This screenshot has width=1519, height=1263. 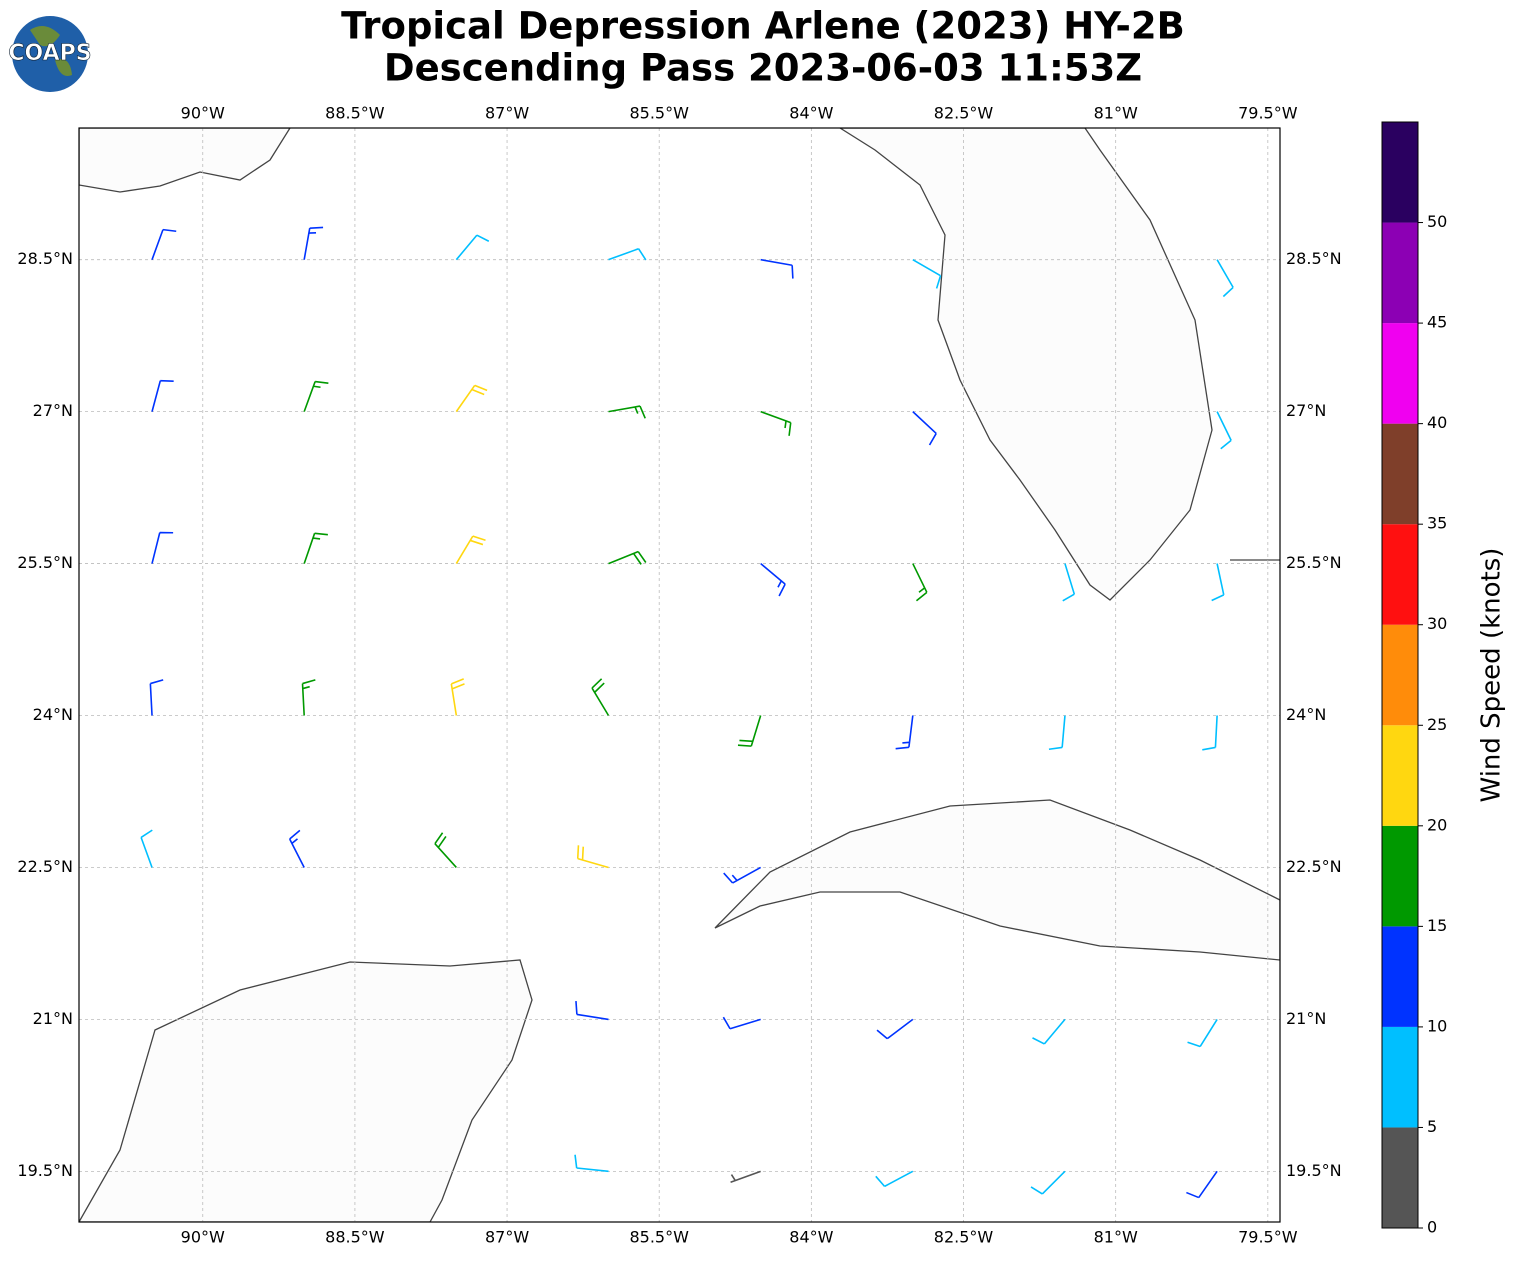 What do you see at coordinates (997, 880) in the screenshot?
I see `cuba` at bounding box center [997, 880].